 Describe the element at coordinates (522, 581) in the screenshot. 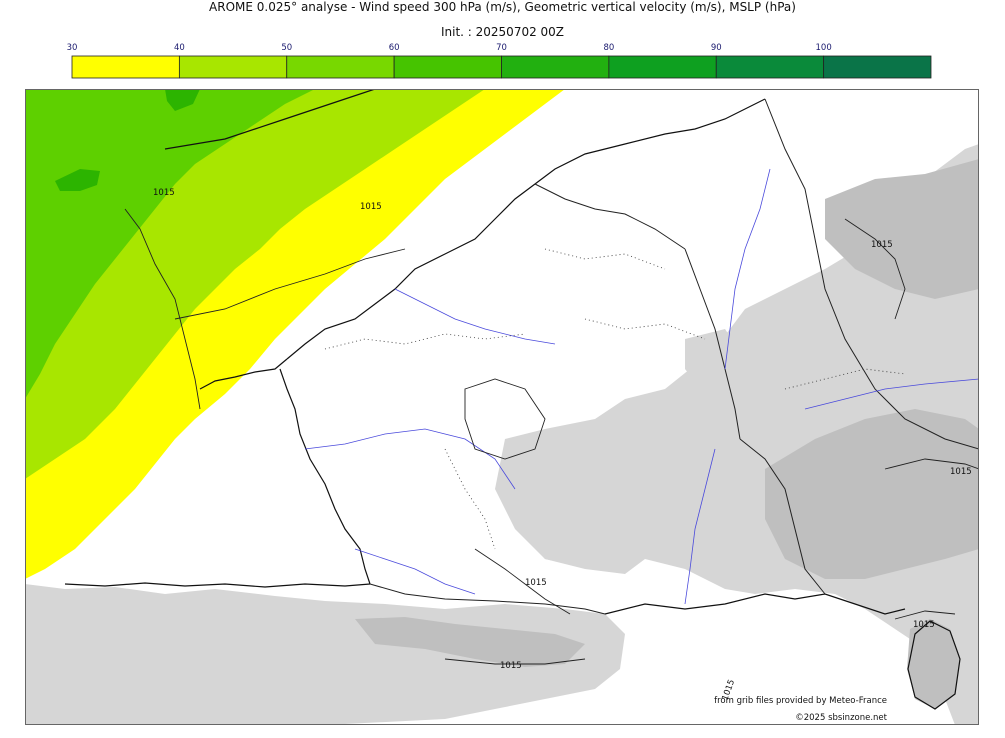

I see `isobar-1015-south` at that location.